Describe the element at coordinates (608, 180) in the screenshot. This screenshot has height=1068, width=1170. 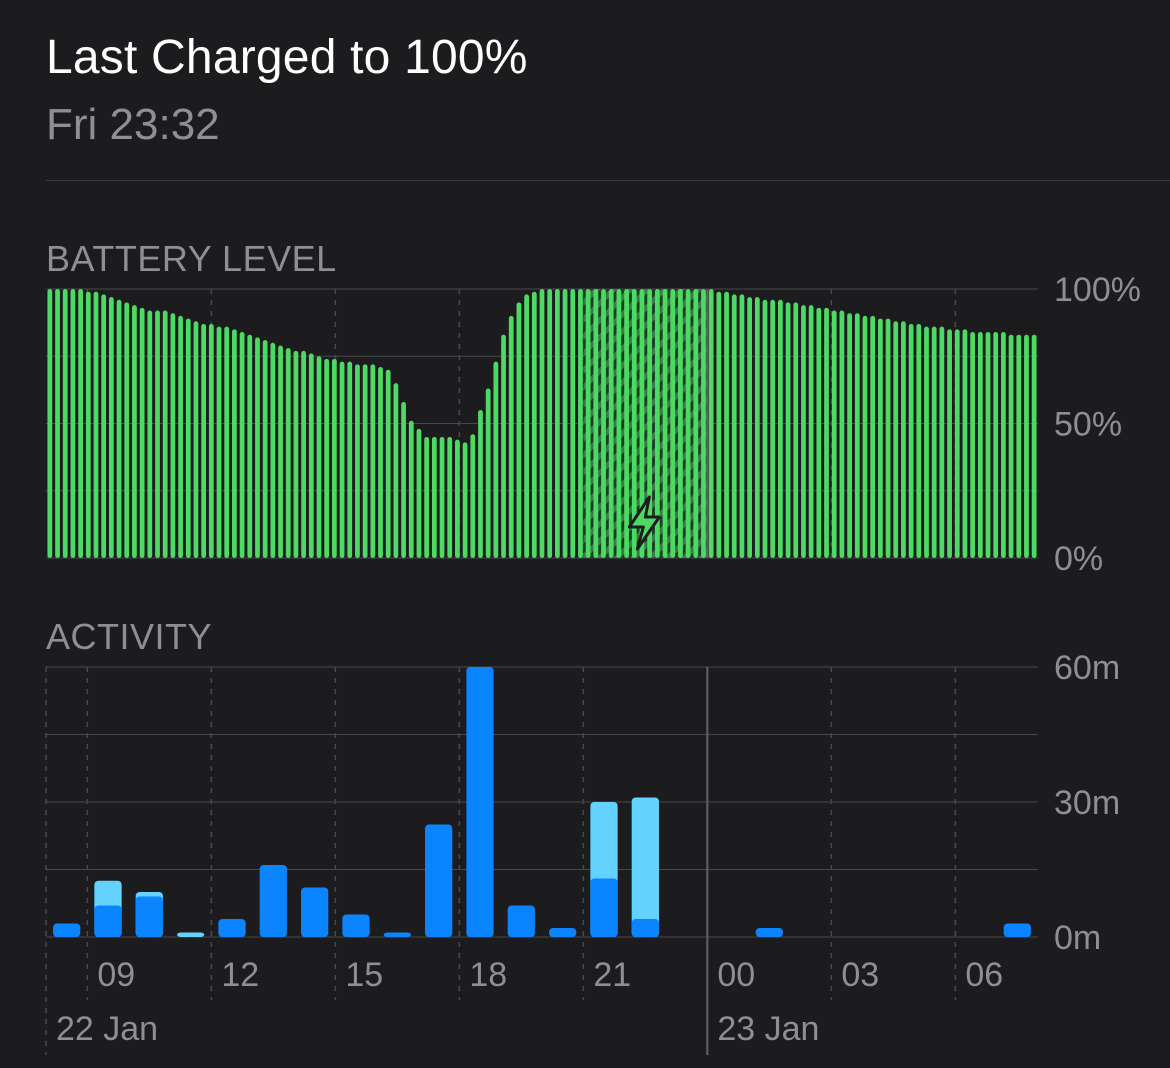
I see `header-divider` at that location.